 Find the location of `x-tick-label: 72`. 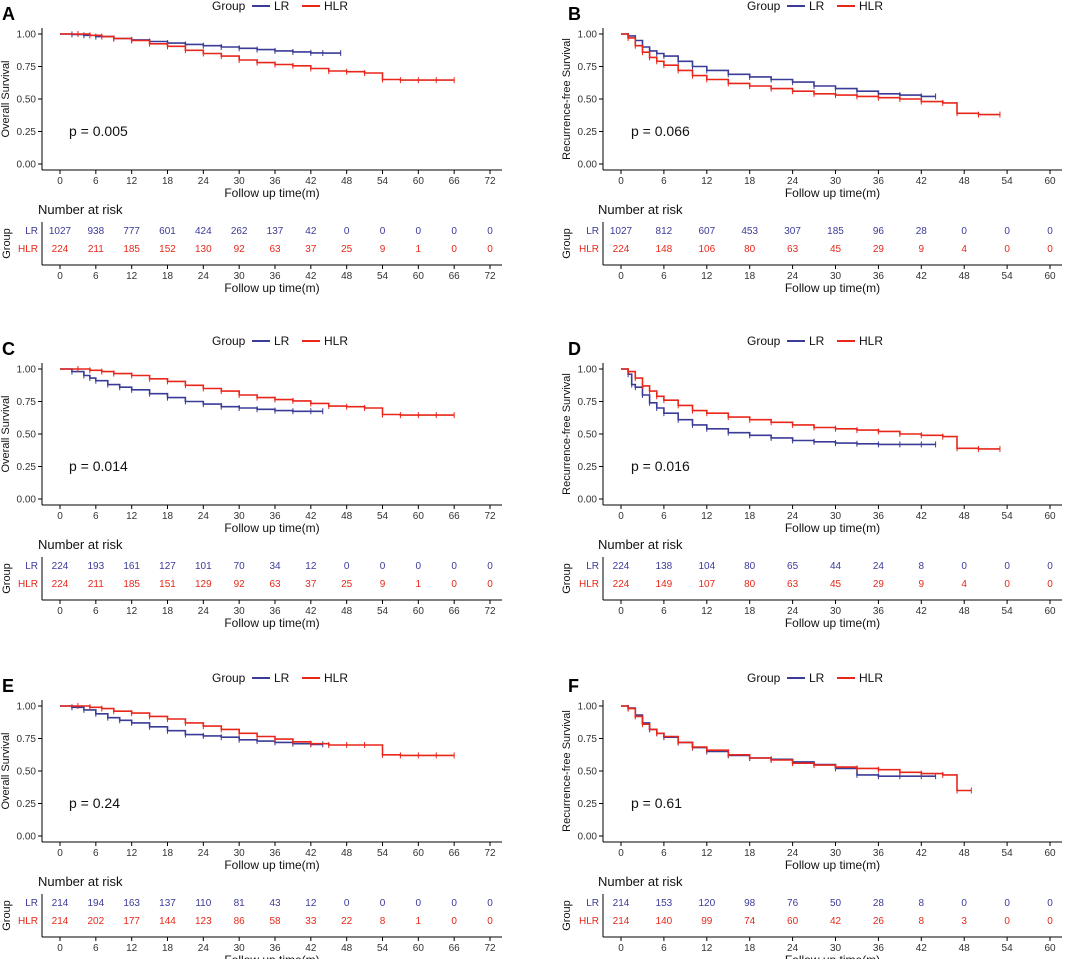

x-tick-label: 72 is located at coordinates (490, 516).